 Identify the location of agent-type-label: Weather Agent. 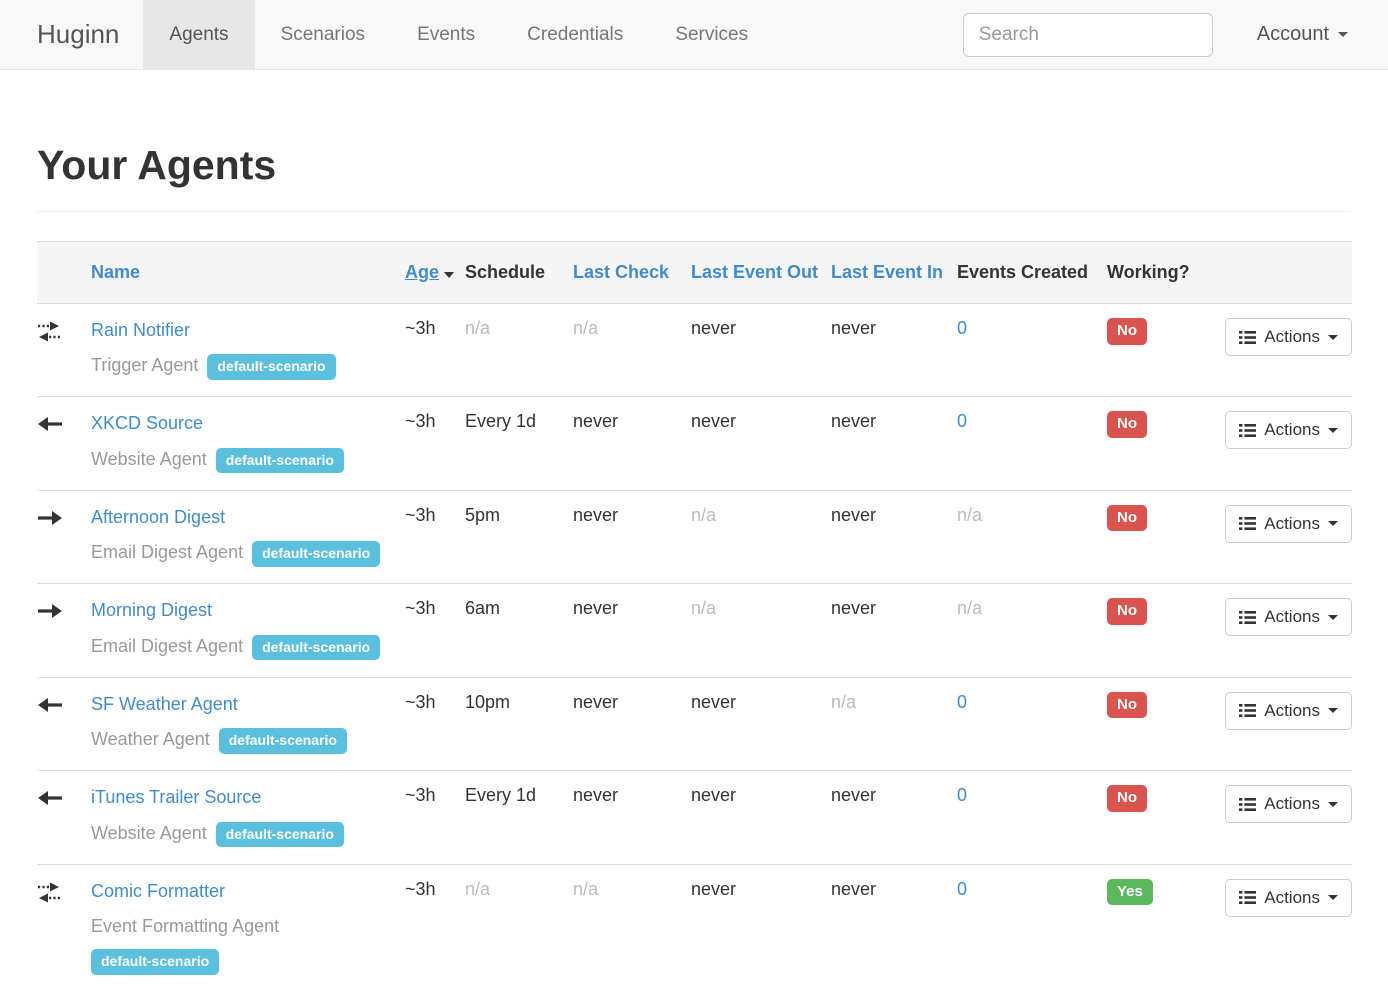
(150, 739).